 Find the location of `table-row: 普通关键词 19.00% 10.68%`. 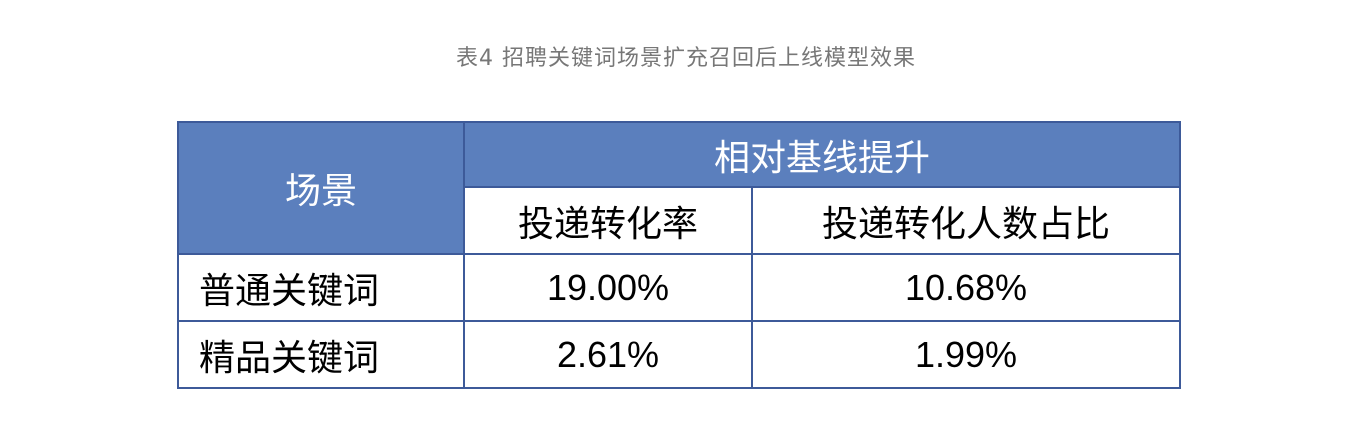

table-row: 普通关键词 19.00% 10.68% is located at coordinates (679, 287).